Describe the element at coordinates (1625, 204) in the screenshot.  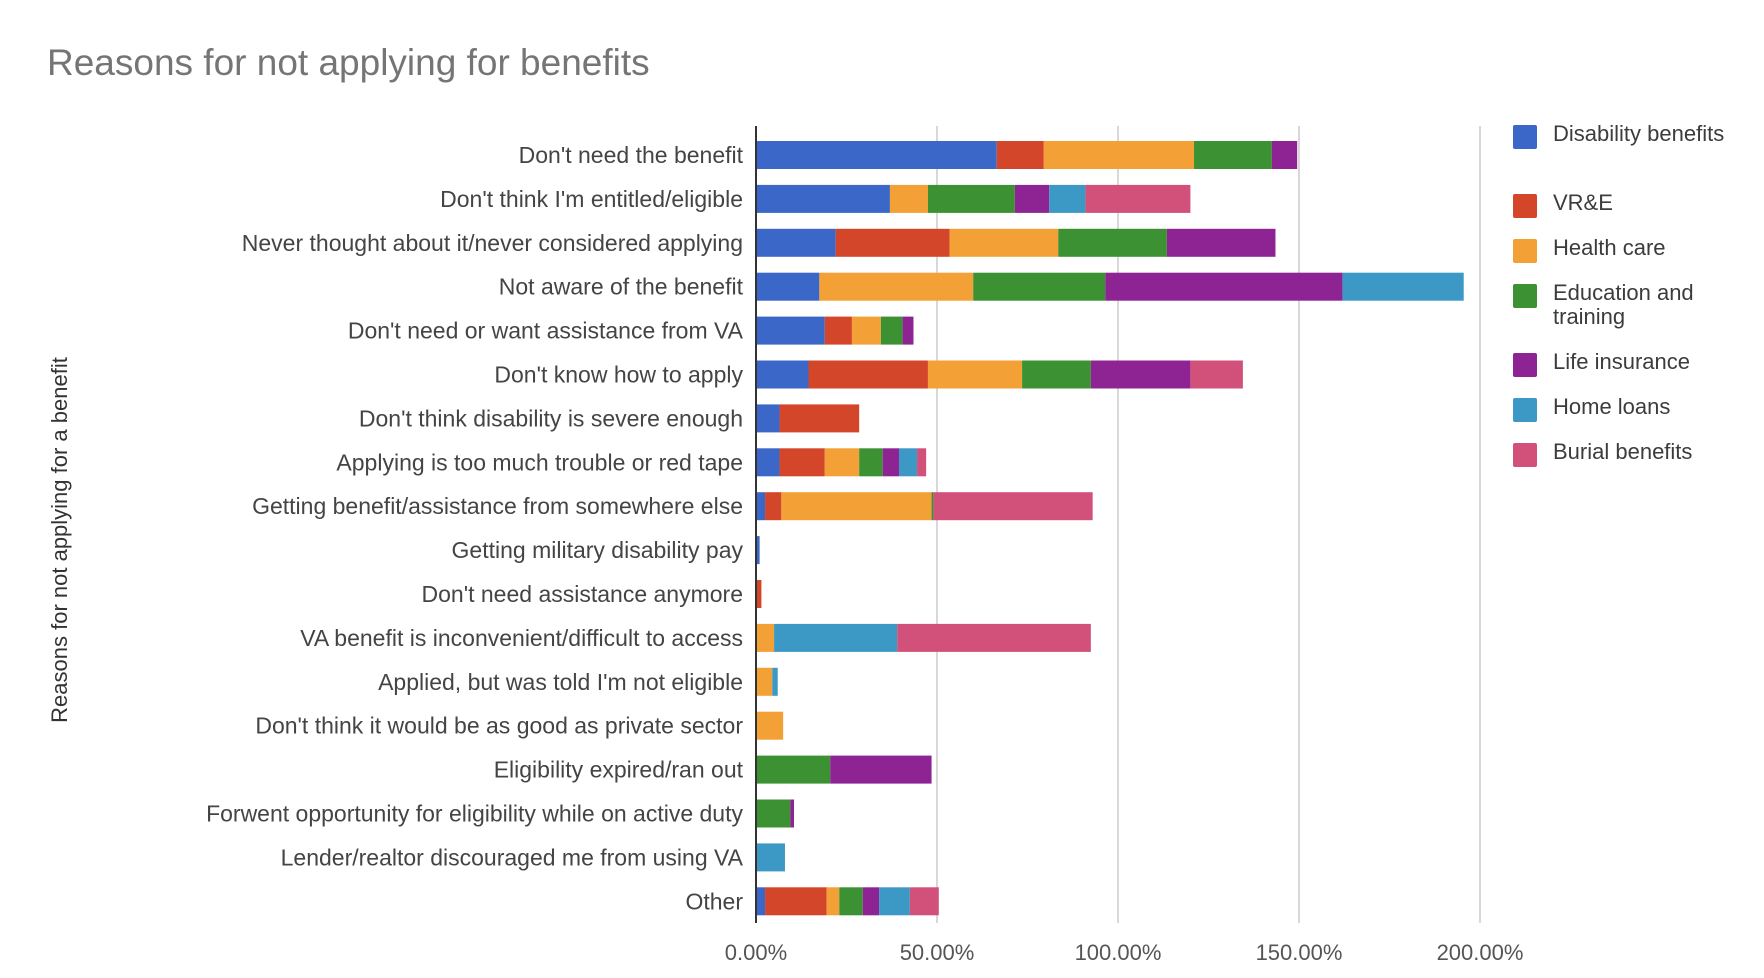
I see `legend-item: VR&E` at that location.